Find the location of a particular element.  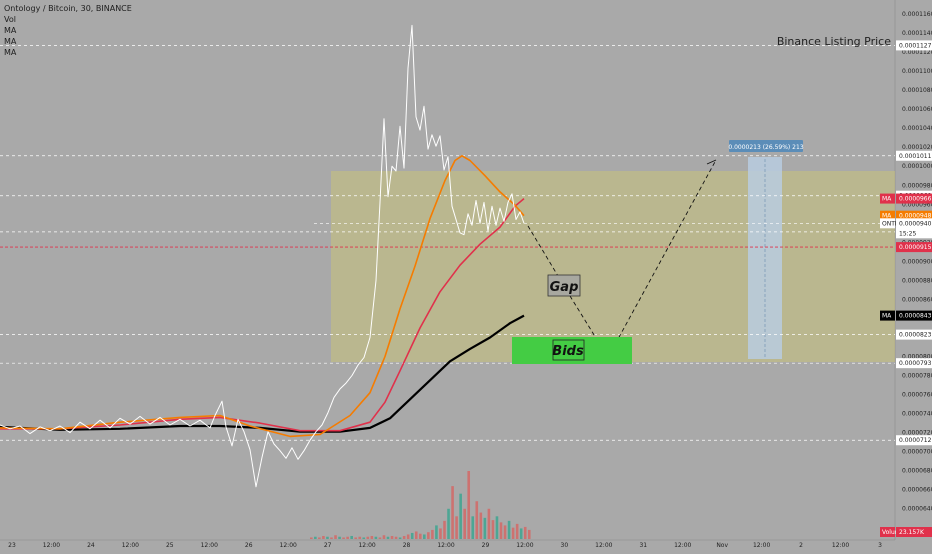

binance-listing-label: Binance Listing Price is located at coordinates (834, 41).